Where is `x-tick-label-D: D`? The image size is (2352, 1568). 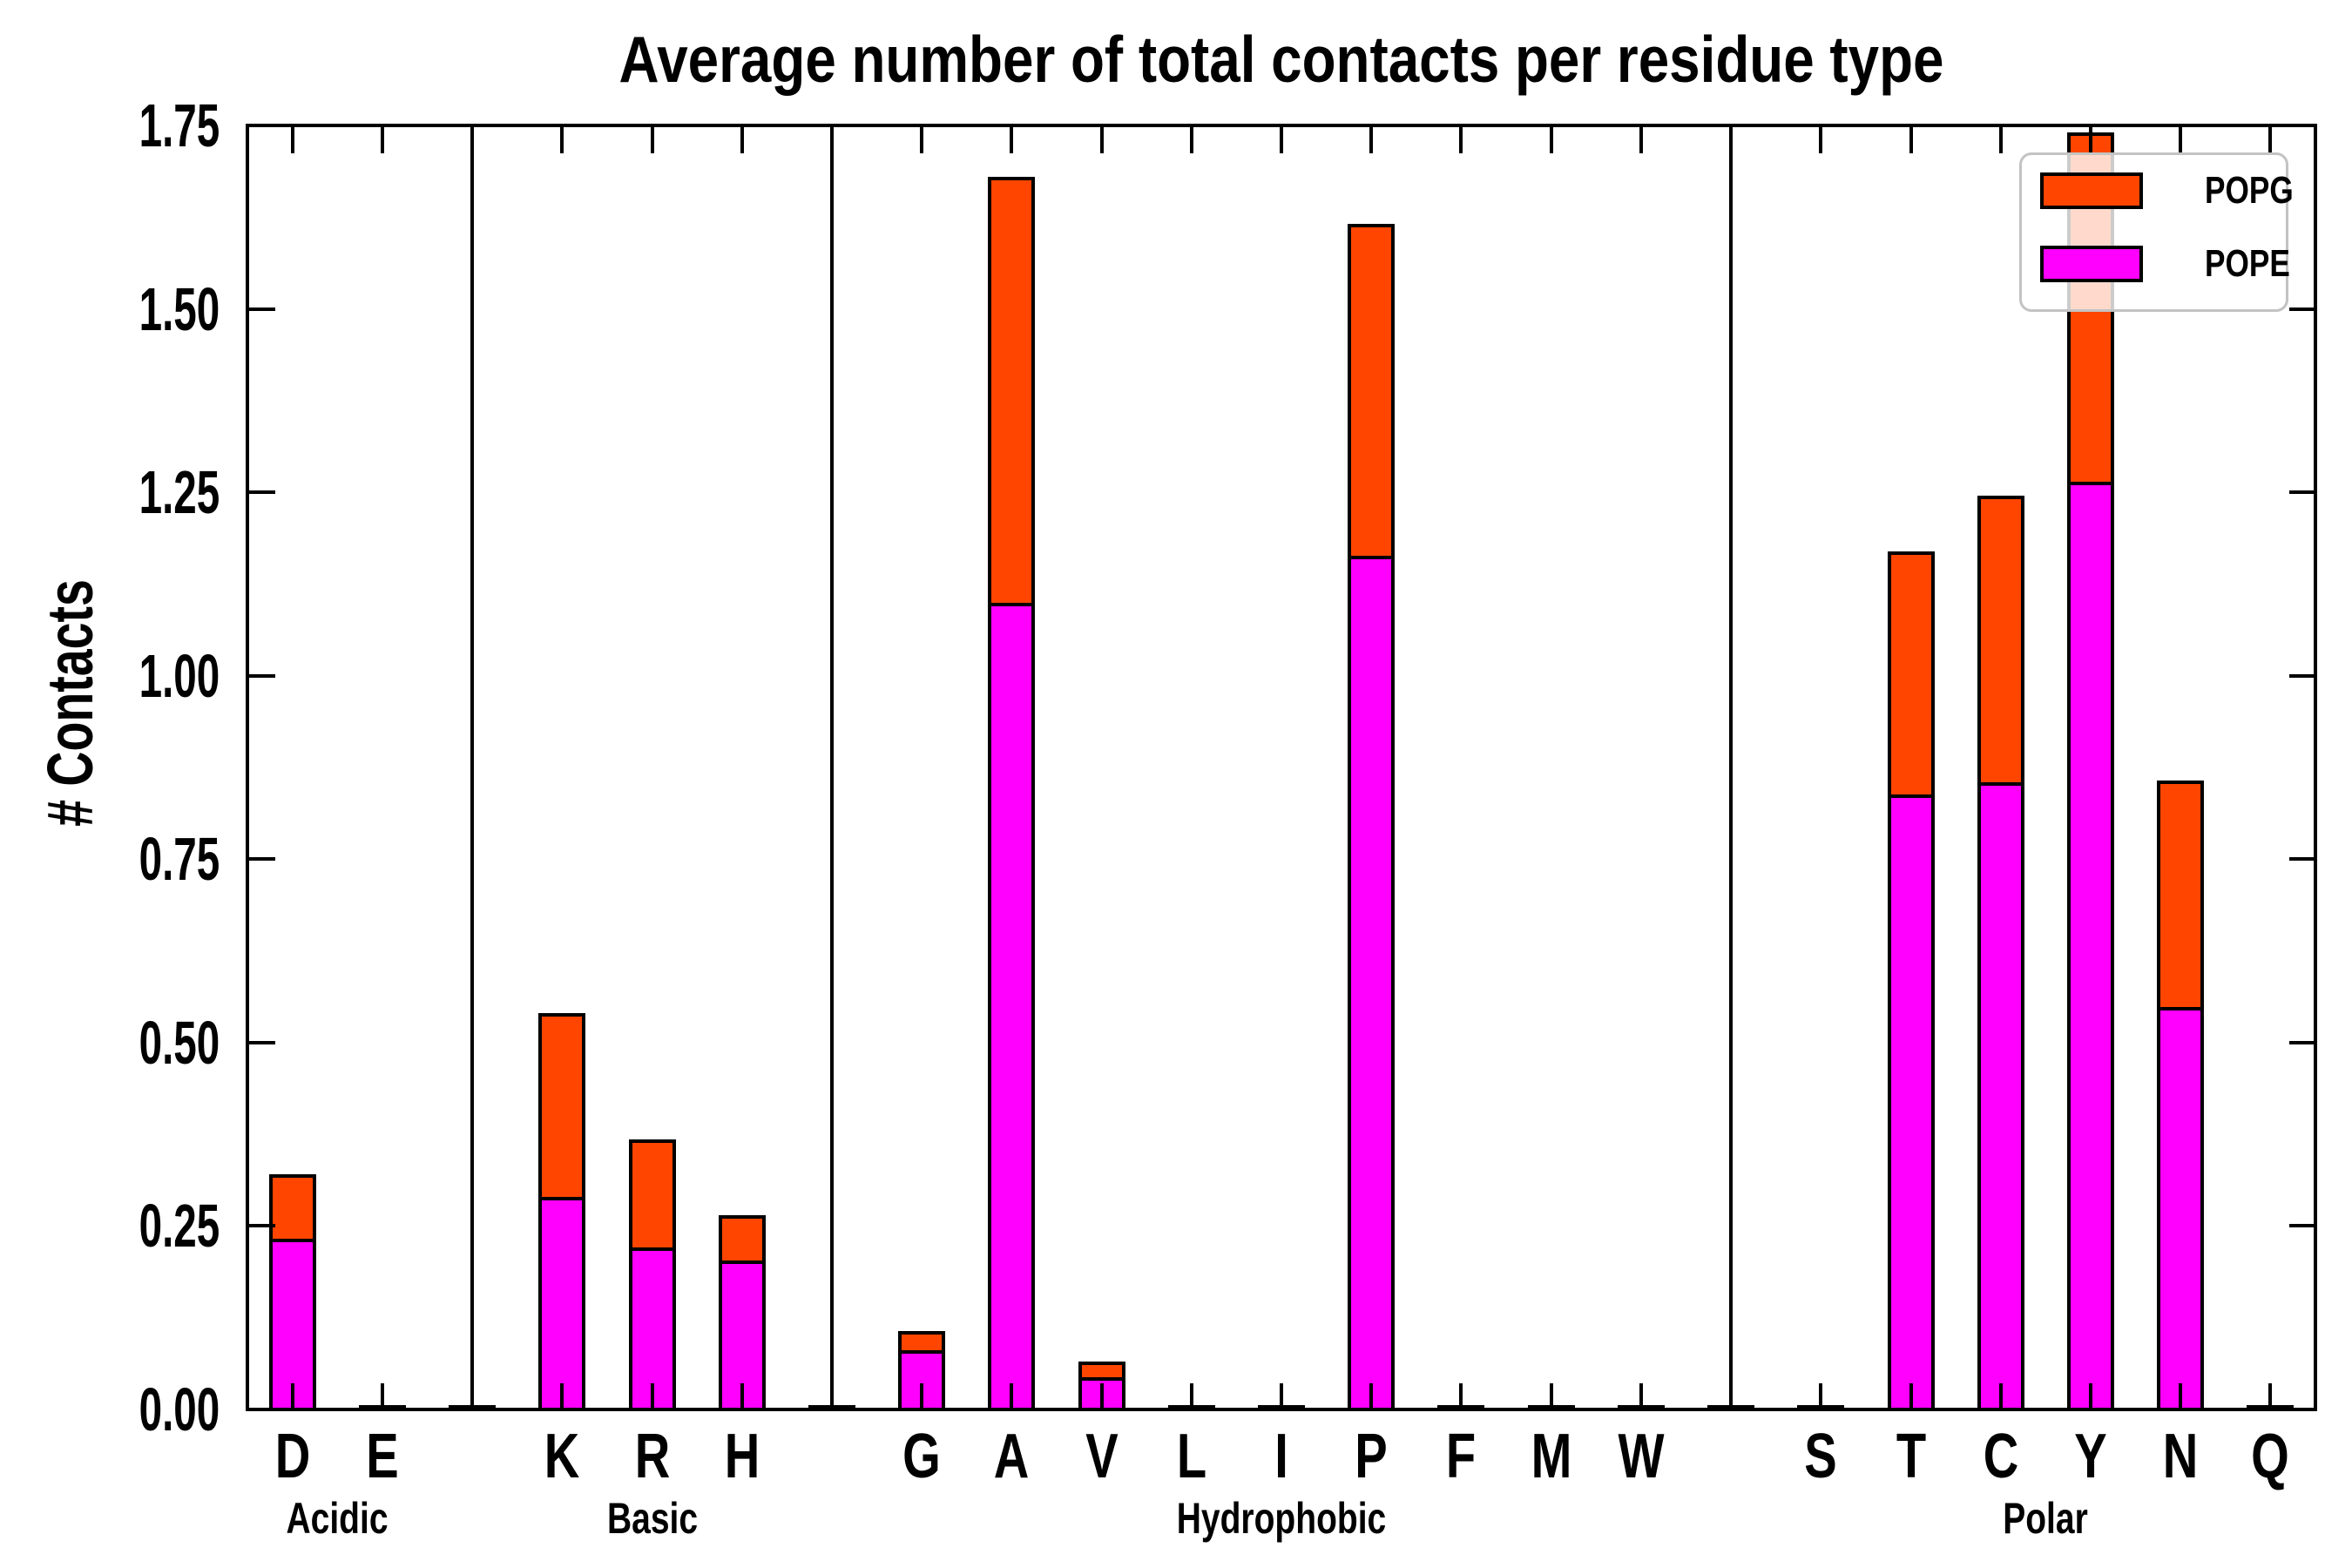
x-tick-label-D: D is located at coordinates (292, 1457).